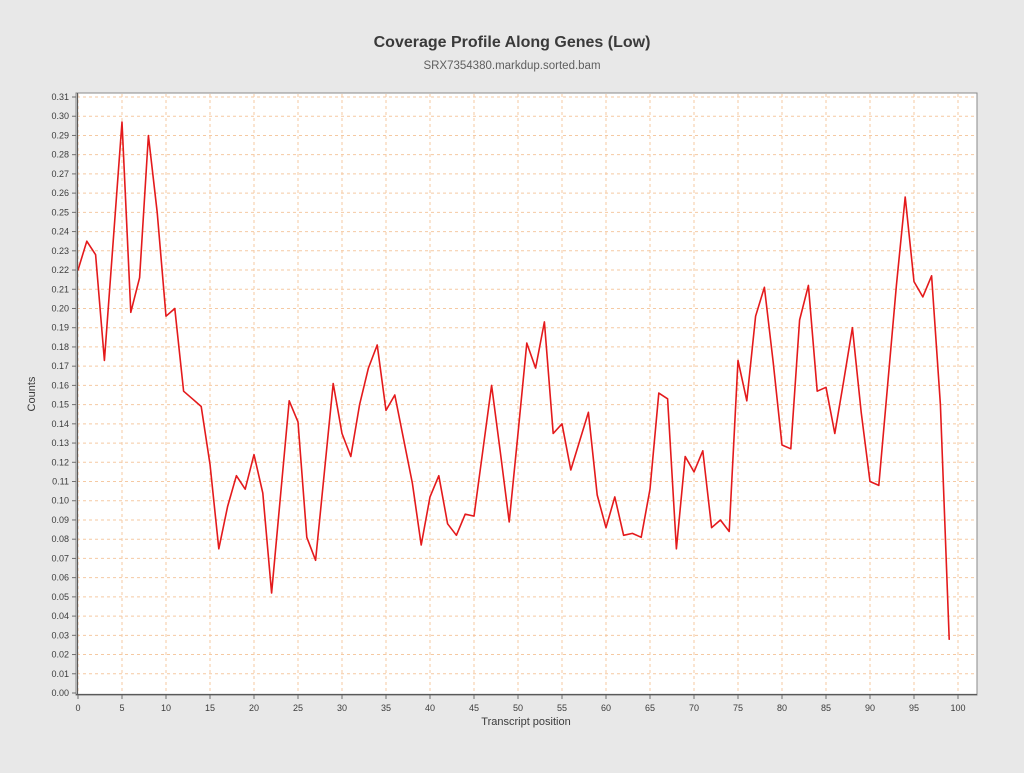 This screenshot has width=1024, height=773. What do you see at coordinates (60, 482) in the screenshot?
I see `y-tick-label: 0.11` at bounding box center [60, 482].